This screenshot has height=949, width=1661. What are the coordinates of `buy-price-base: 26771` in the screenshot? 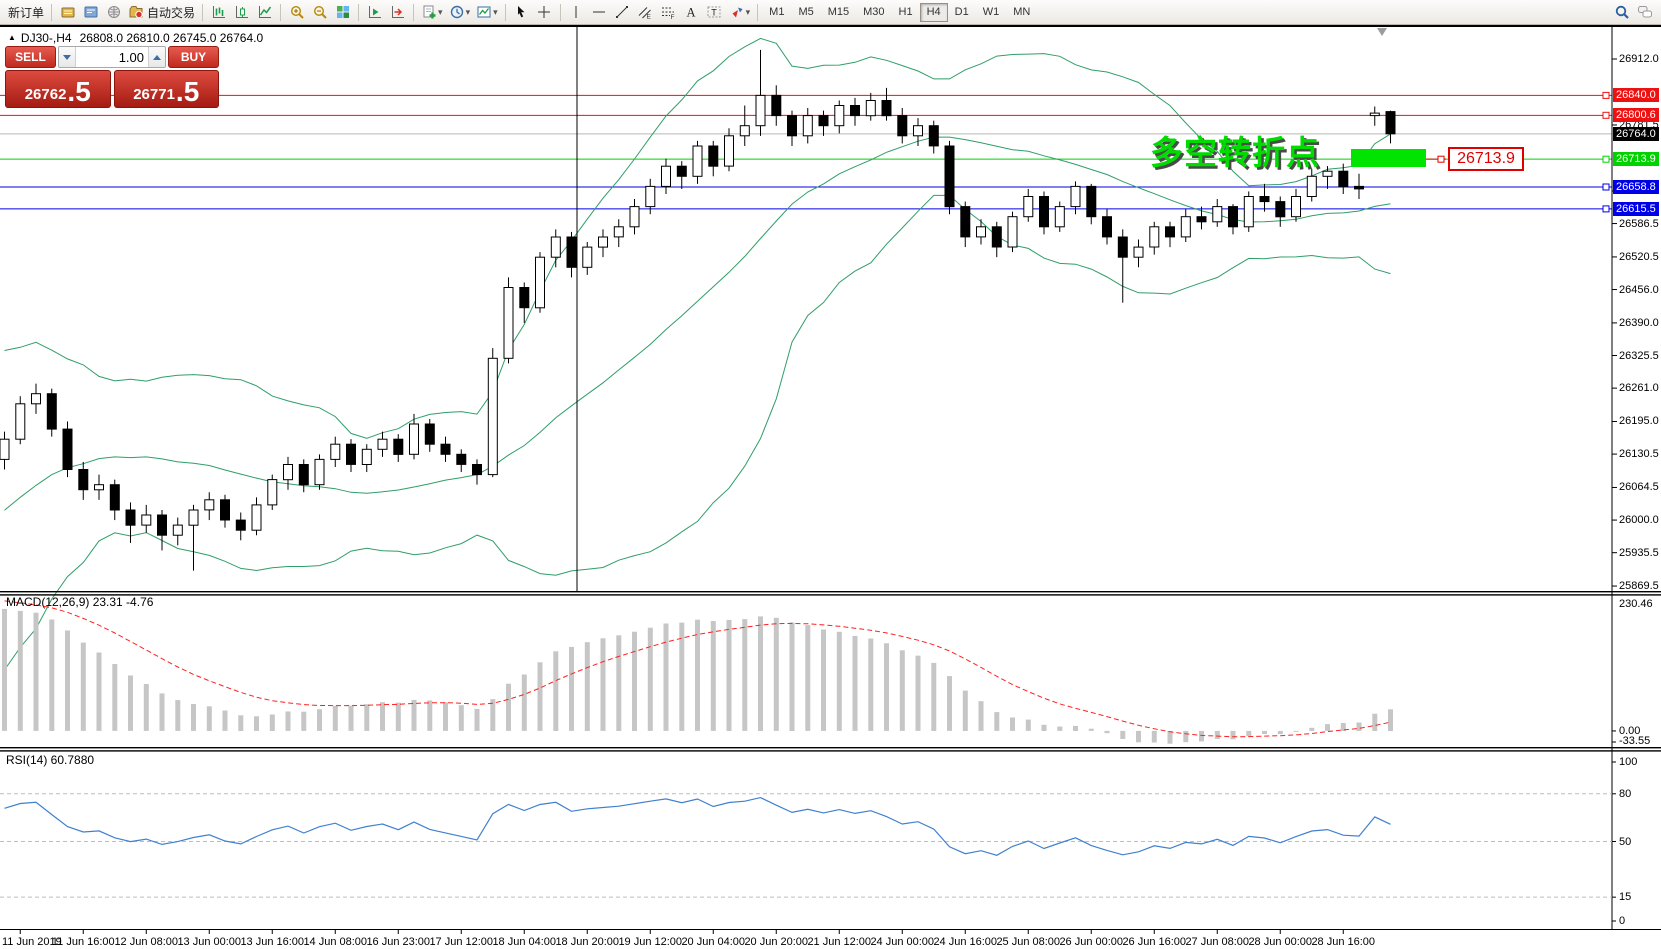 It's located at (154, 94).